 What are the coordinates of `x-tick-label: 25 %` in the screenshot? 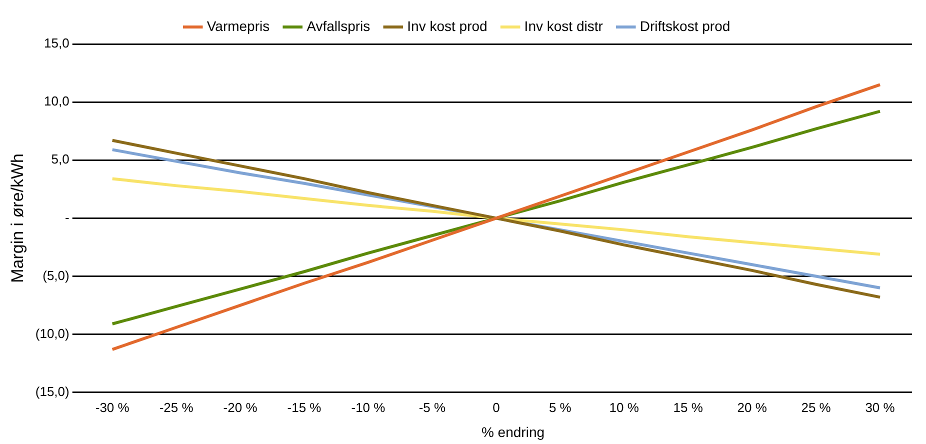 It's located at (816, 407).